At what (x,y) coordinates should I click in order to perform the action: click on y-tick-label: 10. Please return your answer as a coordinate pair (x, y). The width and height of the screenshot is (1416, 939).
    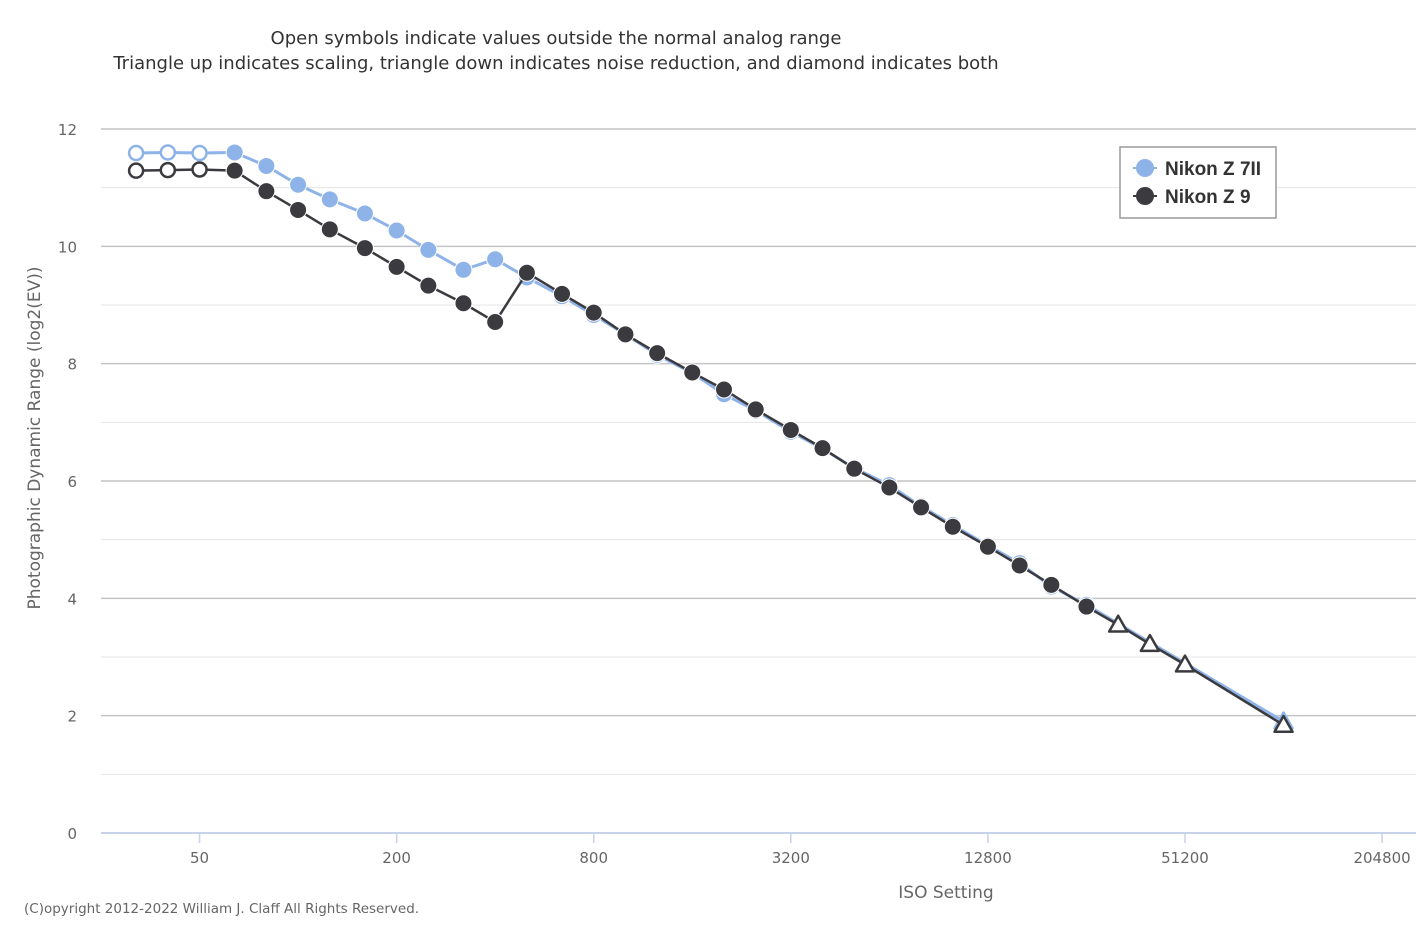
    Looking at the image, I should click on (67, 247).